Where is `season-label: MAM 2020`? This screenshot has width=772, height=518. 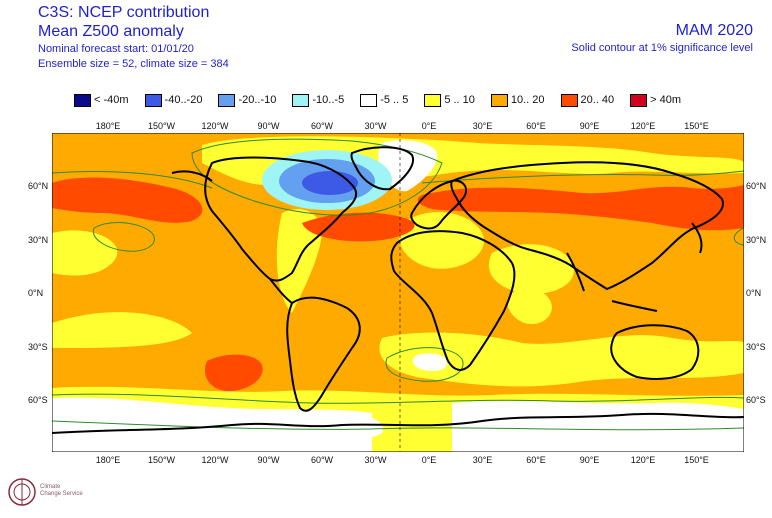
season-label: MAM 2020 is located at coordinates (714, 30).